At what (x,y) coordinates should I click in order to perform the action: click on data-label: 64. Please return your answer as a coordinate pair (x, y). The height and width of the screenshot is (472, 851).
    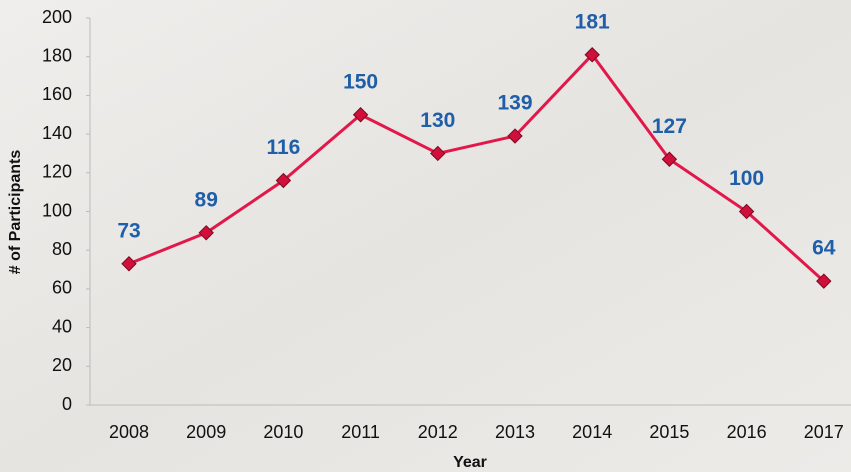
    Looking at the image, I should click on (824, 248).